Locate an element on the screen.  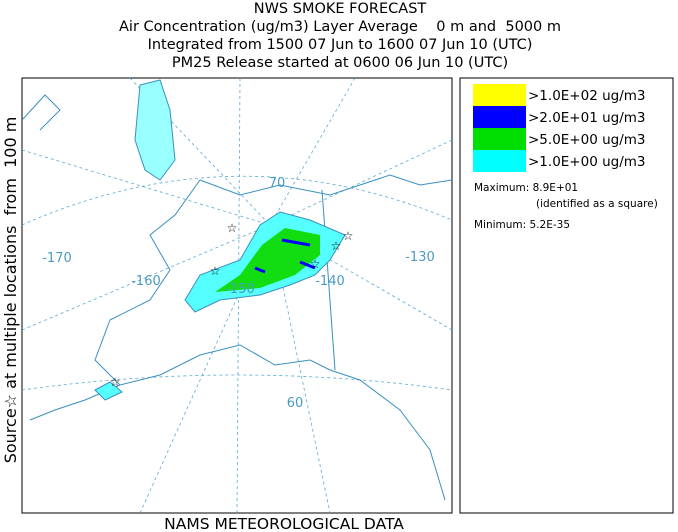
graticule-label: 60 is located at coordinates (295, 403).